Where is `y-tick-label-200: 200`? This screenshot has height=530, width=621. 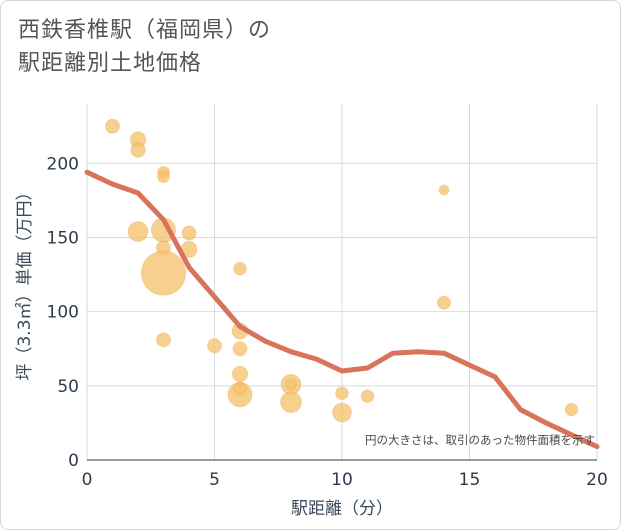 y-tick-label-200: 200 is located at coordinates (63, 164).